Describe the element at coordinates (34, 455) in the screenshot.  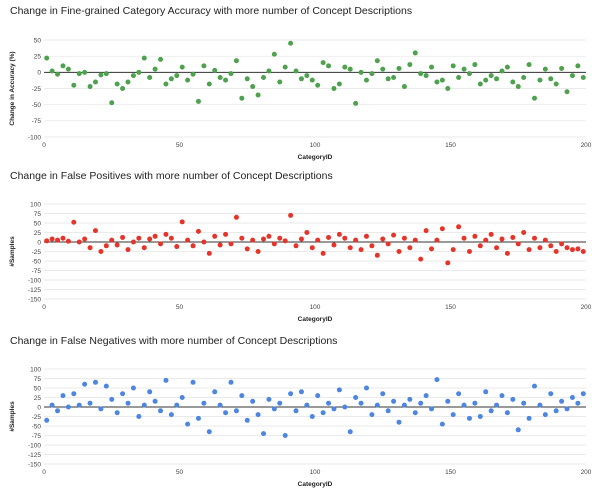
I see `y-tick-label: -125` at that location.